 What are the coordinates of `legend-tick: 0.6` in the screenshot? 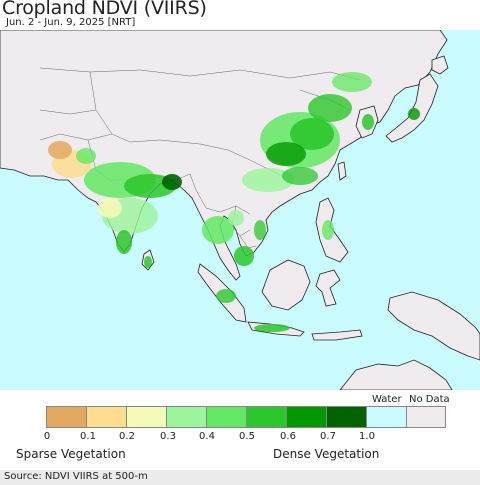 It's located at (288, 436).